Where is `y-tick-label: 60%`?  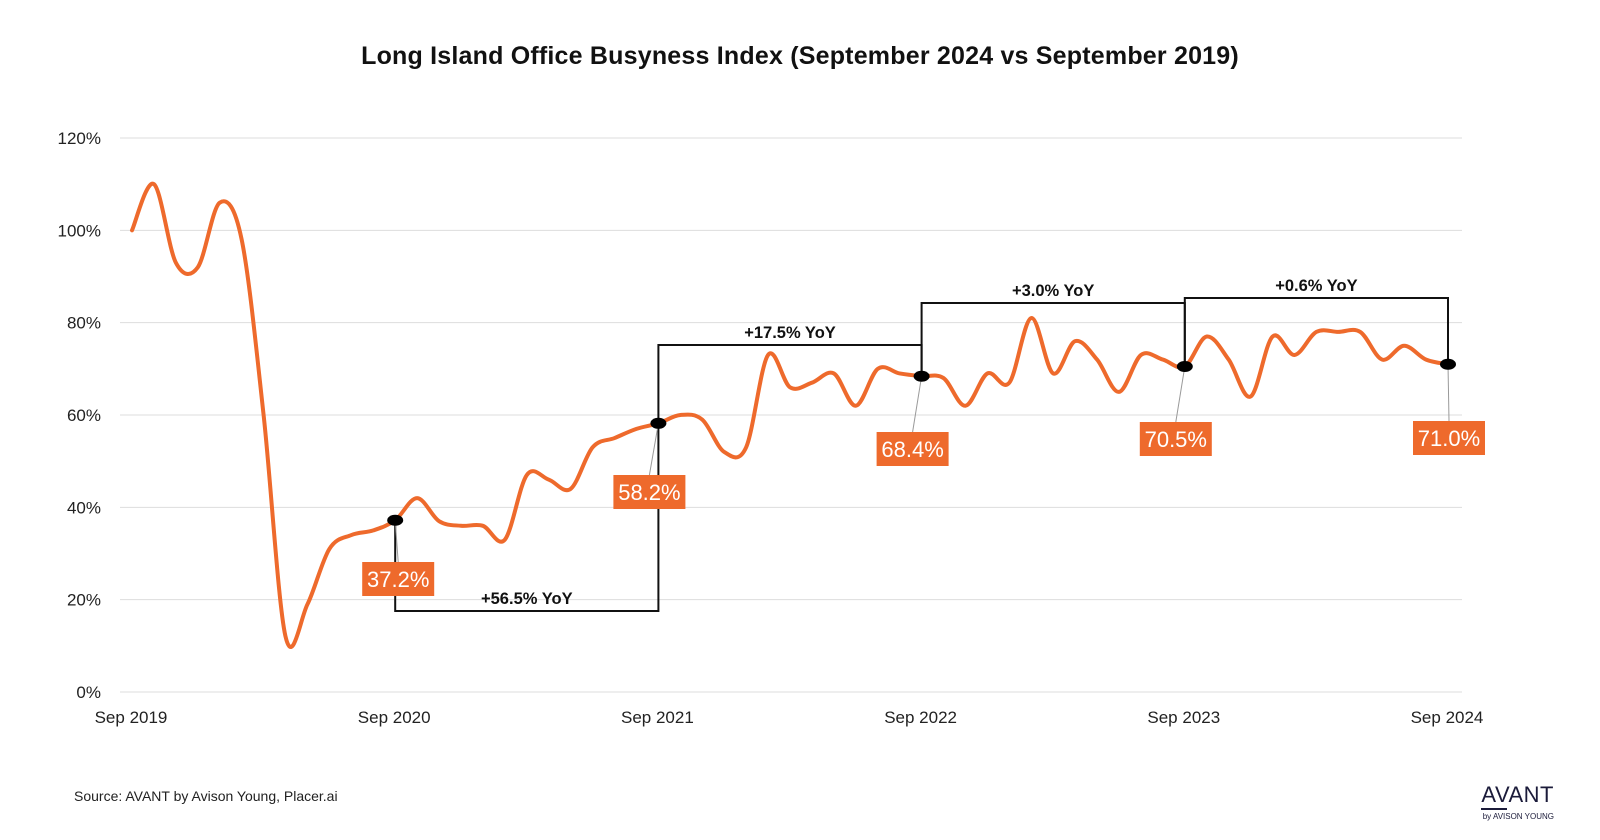
y-tick-label: 60% is located at coordinates (84, 415).